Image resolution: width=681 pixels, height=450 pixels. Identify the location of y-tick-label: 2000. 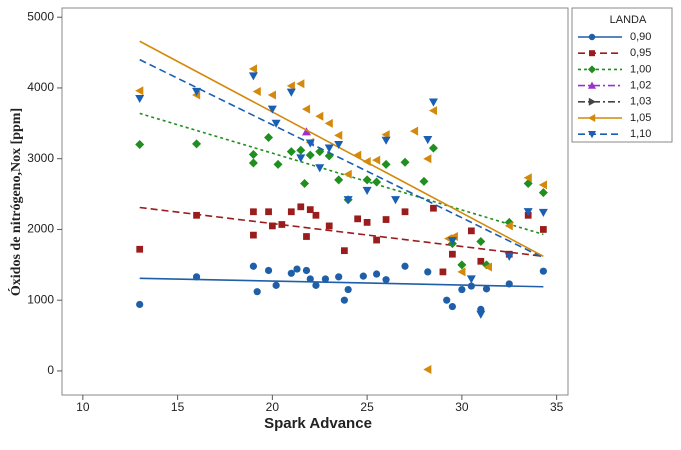
(40, 229).